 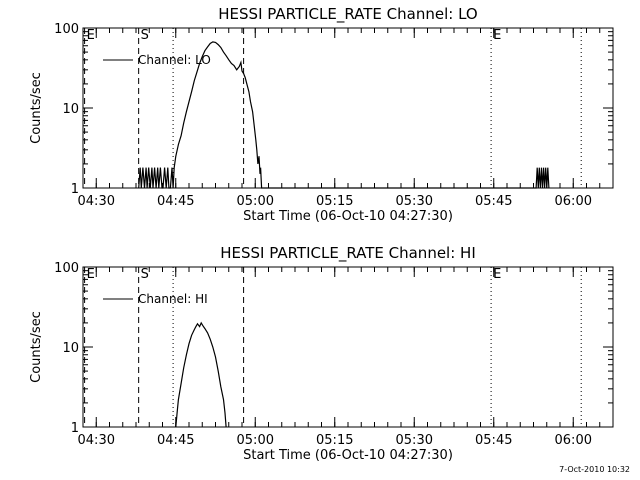 What do you see at coordinates (173, 299) in the screenshot?
I see `legend-label: Channel: HI` at bounding box center [173, 299].